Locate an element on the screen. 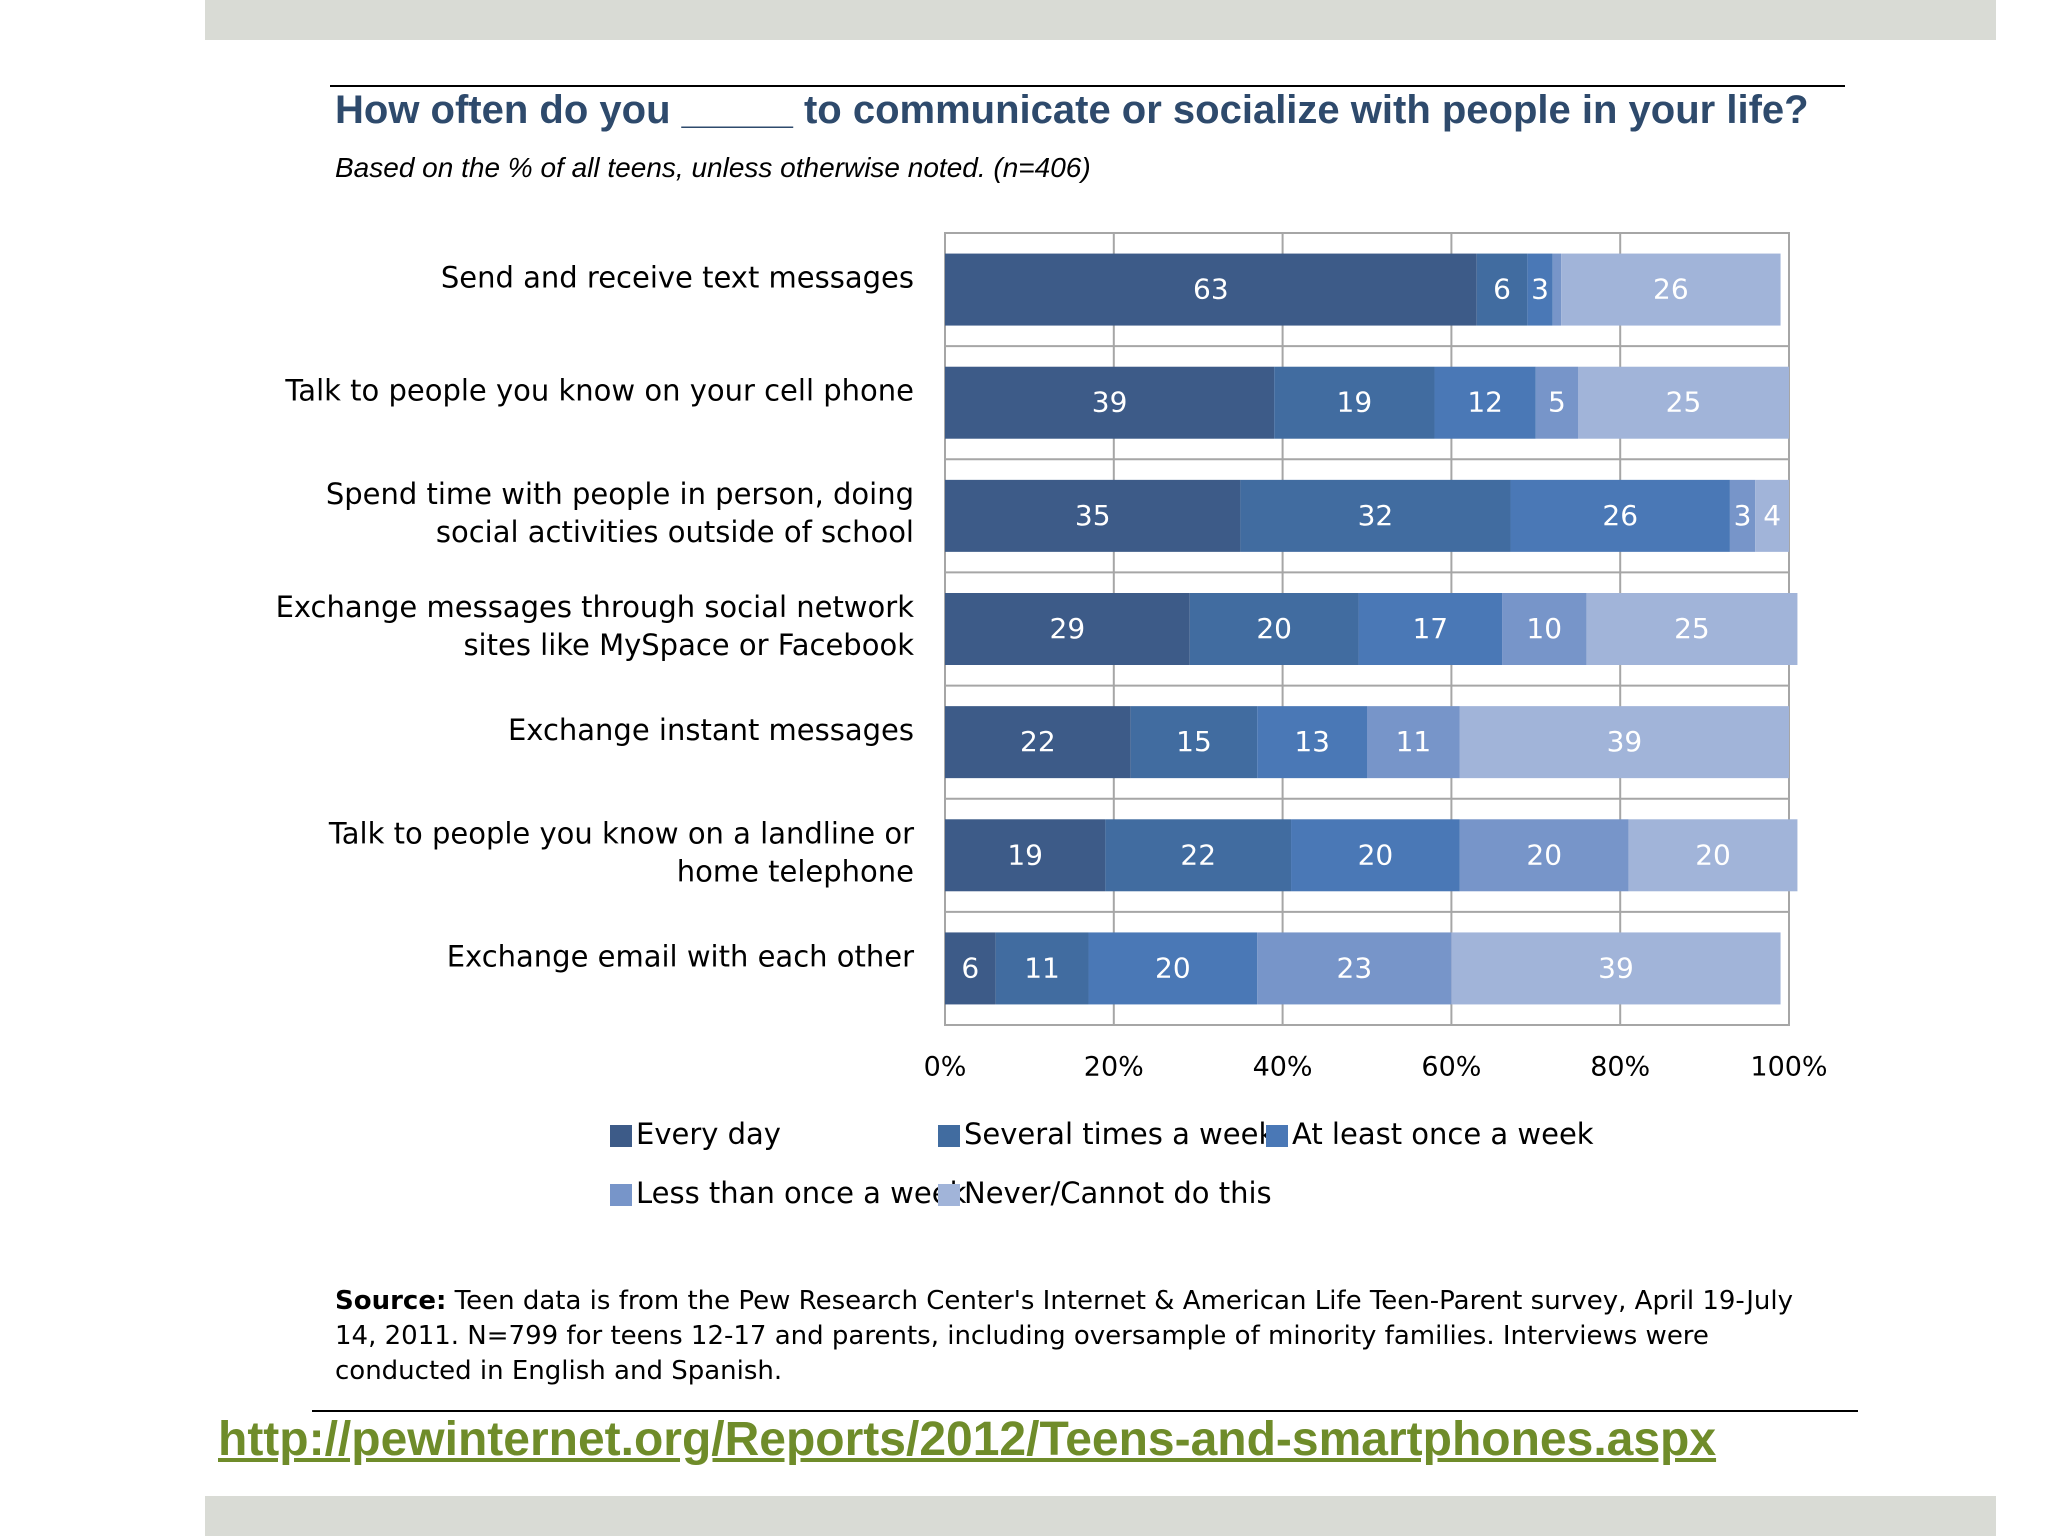 The height and width of the screenshot is (1536, 2048). data-label: 63 is located at coordinates (1211, 289).